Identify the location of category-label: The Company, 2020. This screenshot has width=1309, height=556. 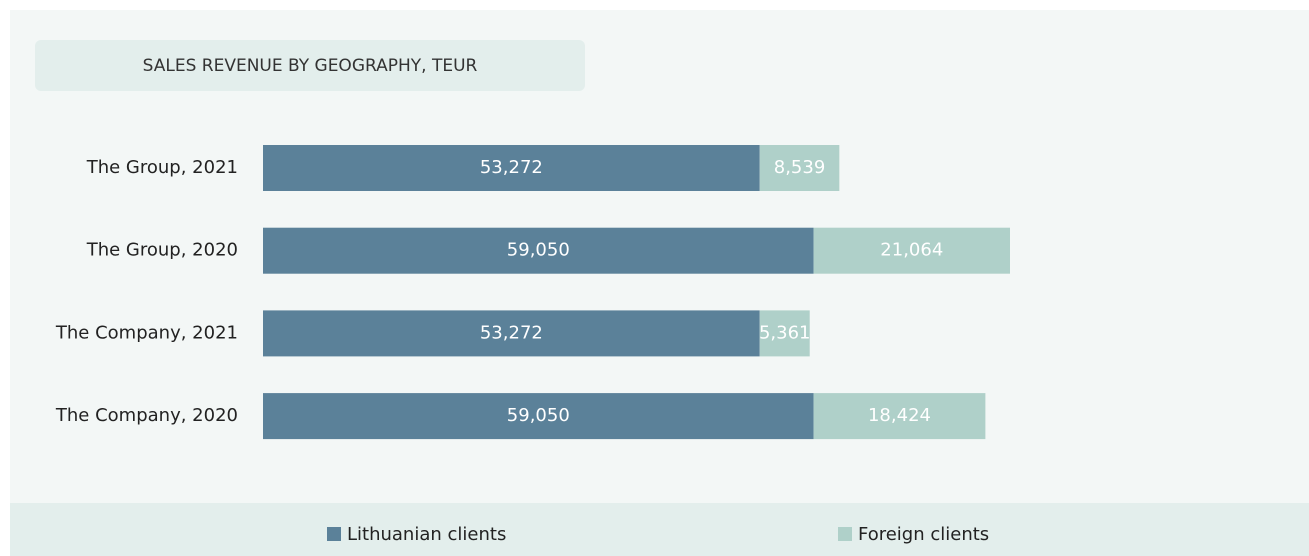
(146, 415).